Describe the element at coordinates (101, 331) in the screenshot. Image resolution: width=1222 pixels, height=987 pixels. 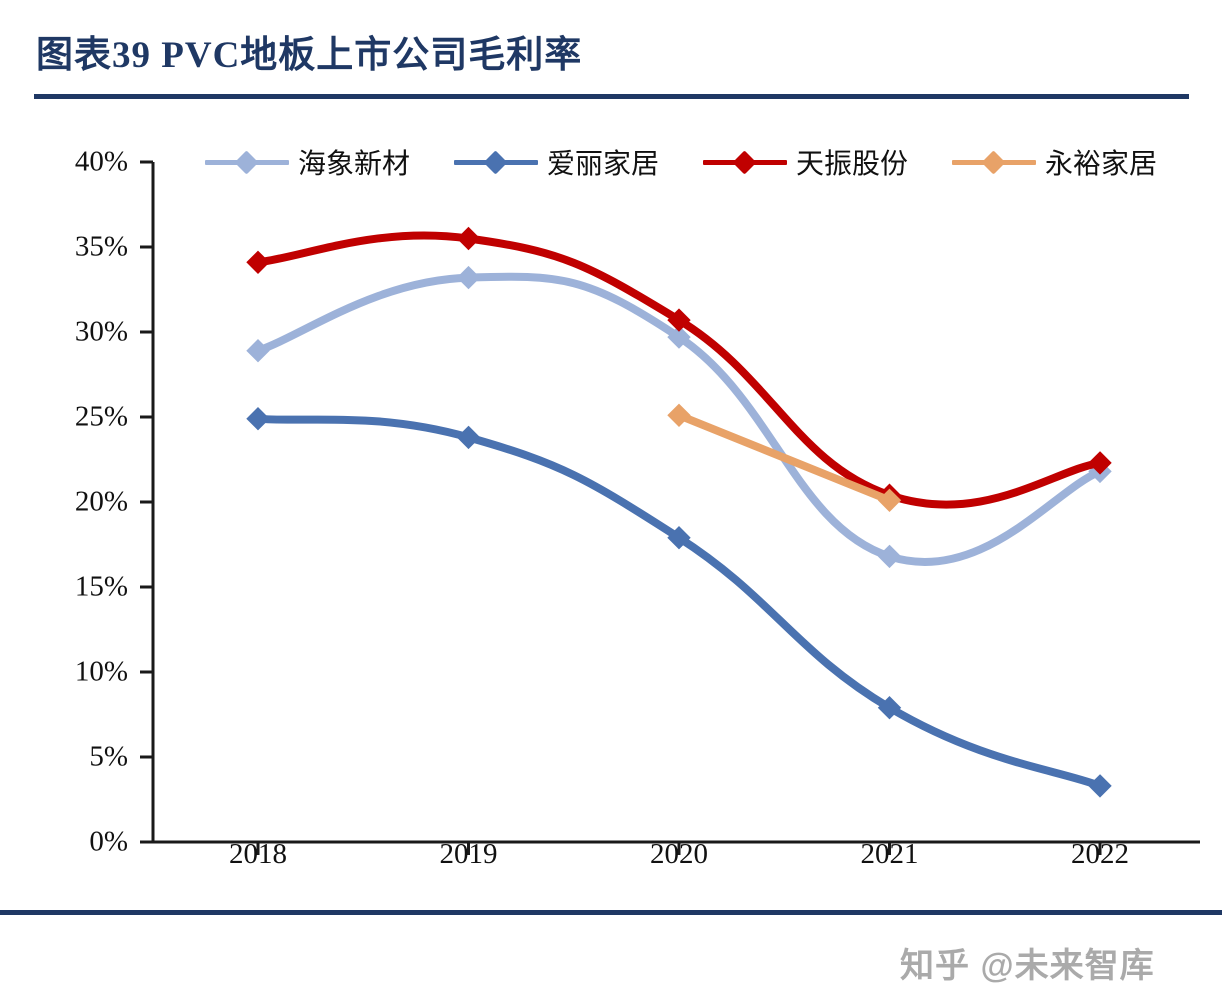
I see `y-tick-label-30: 30%` at that location.